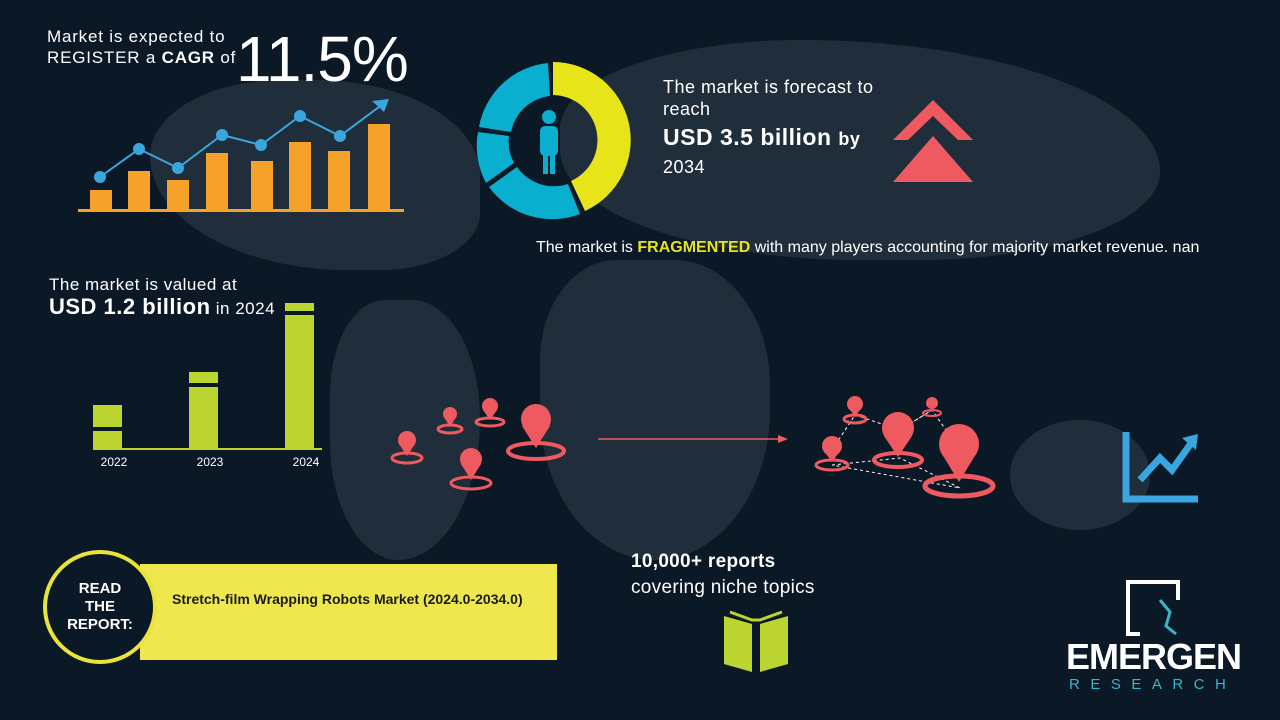  I want to click on forecast-value: USD 3.5 billion, so click(747, 137).